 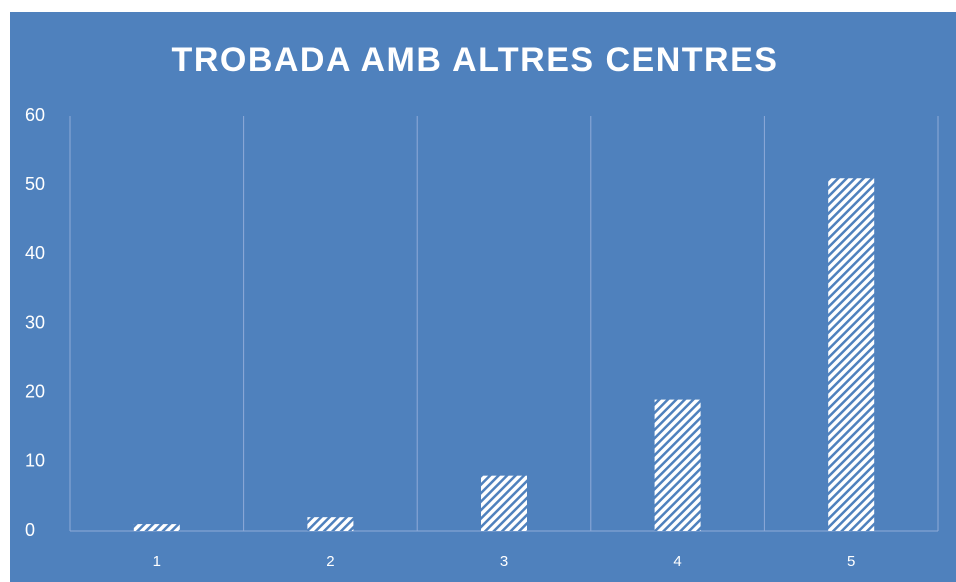 I want to click on y-tick-label: 20, so click(x=35, y=391).